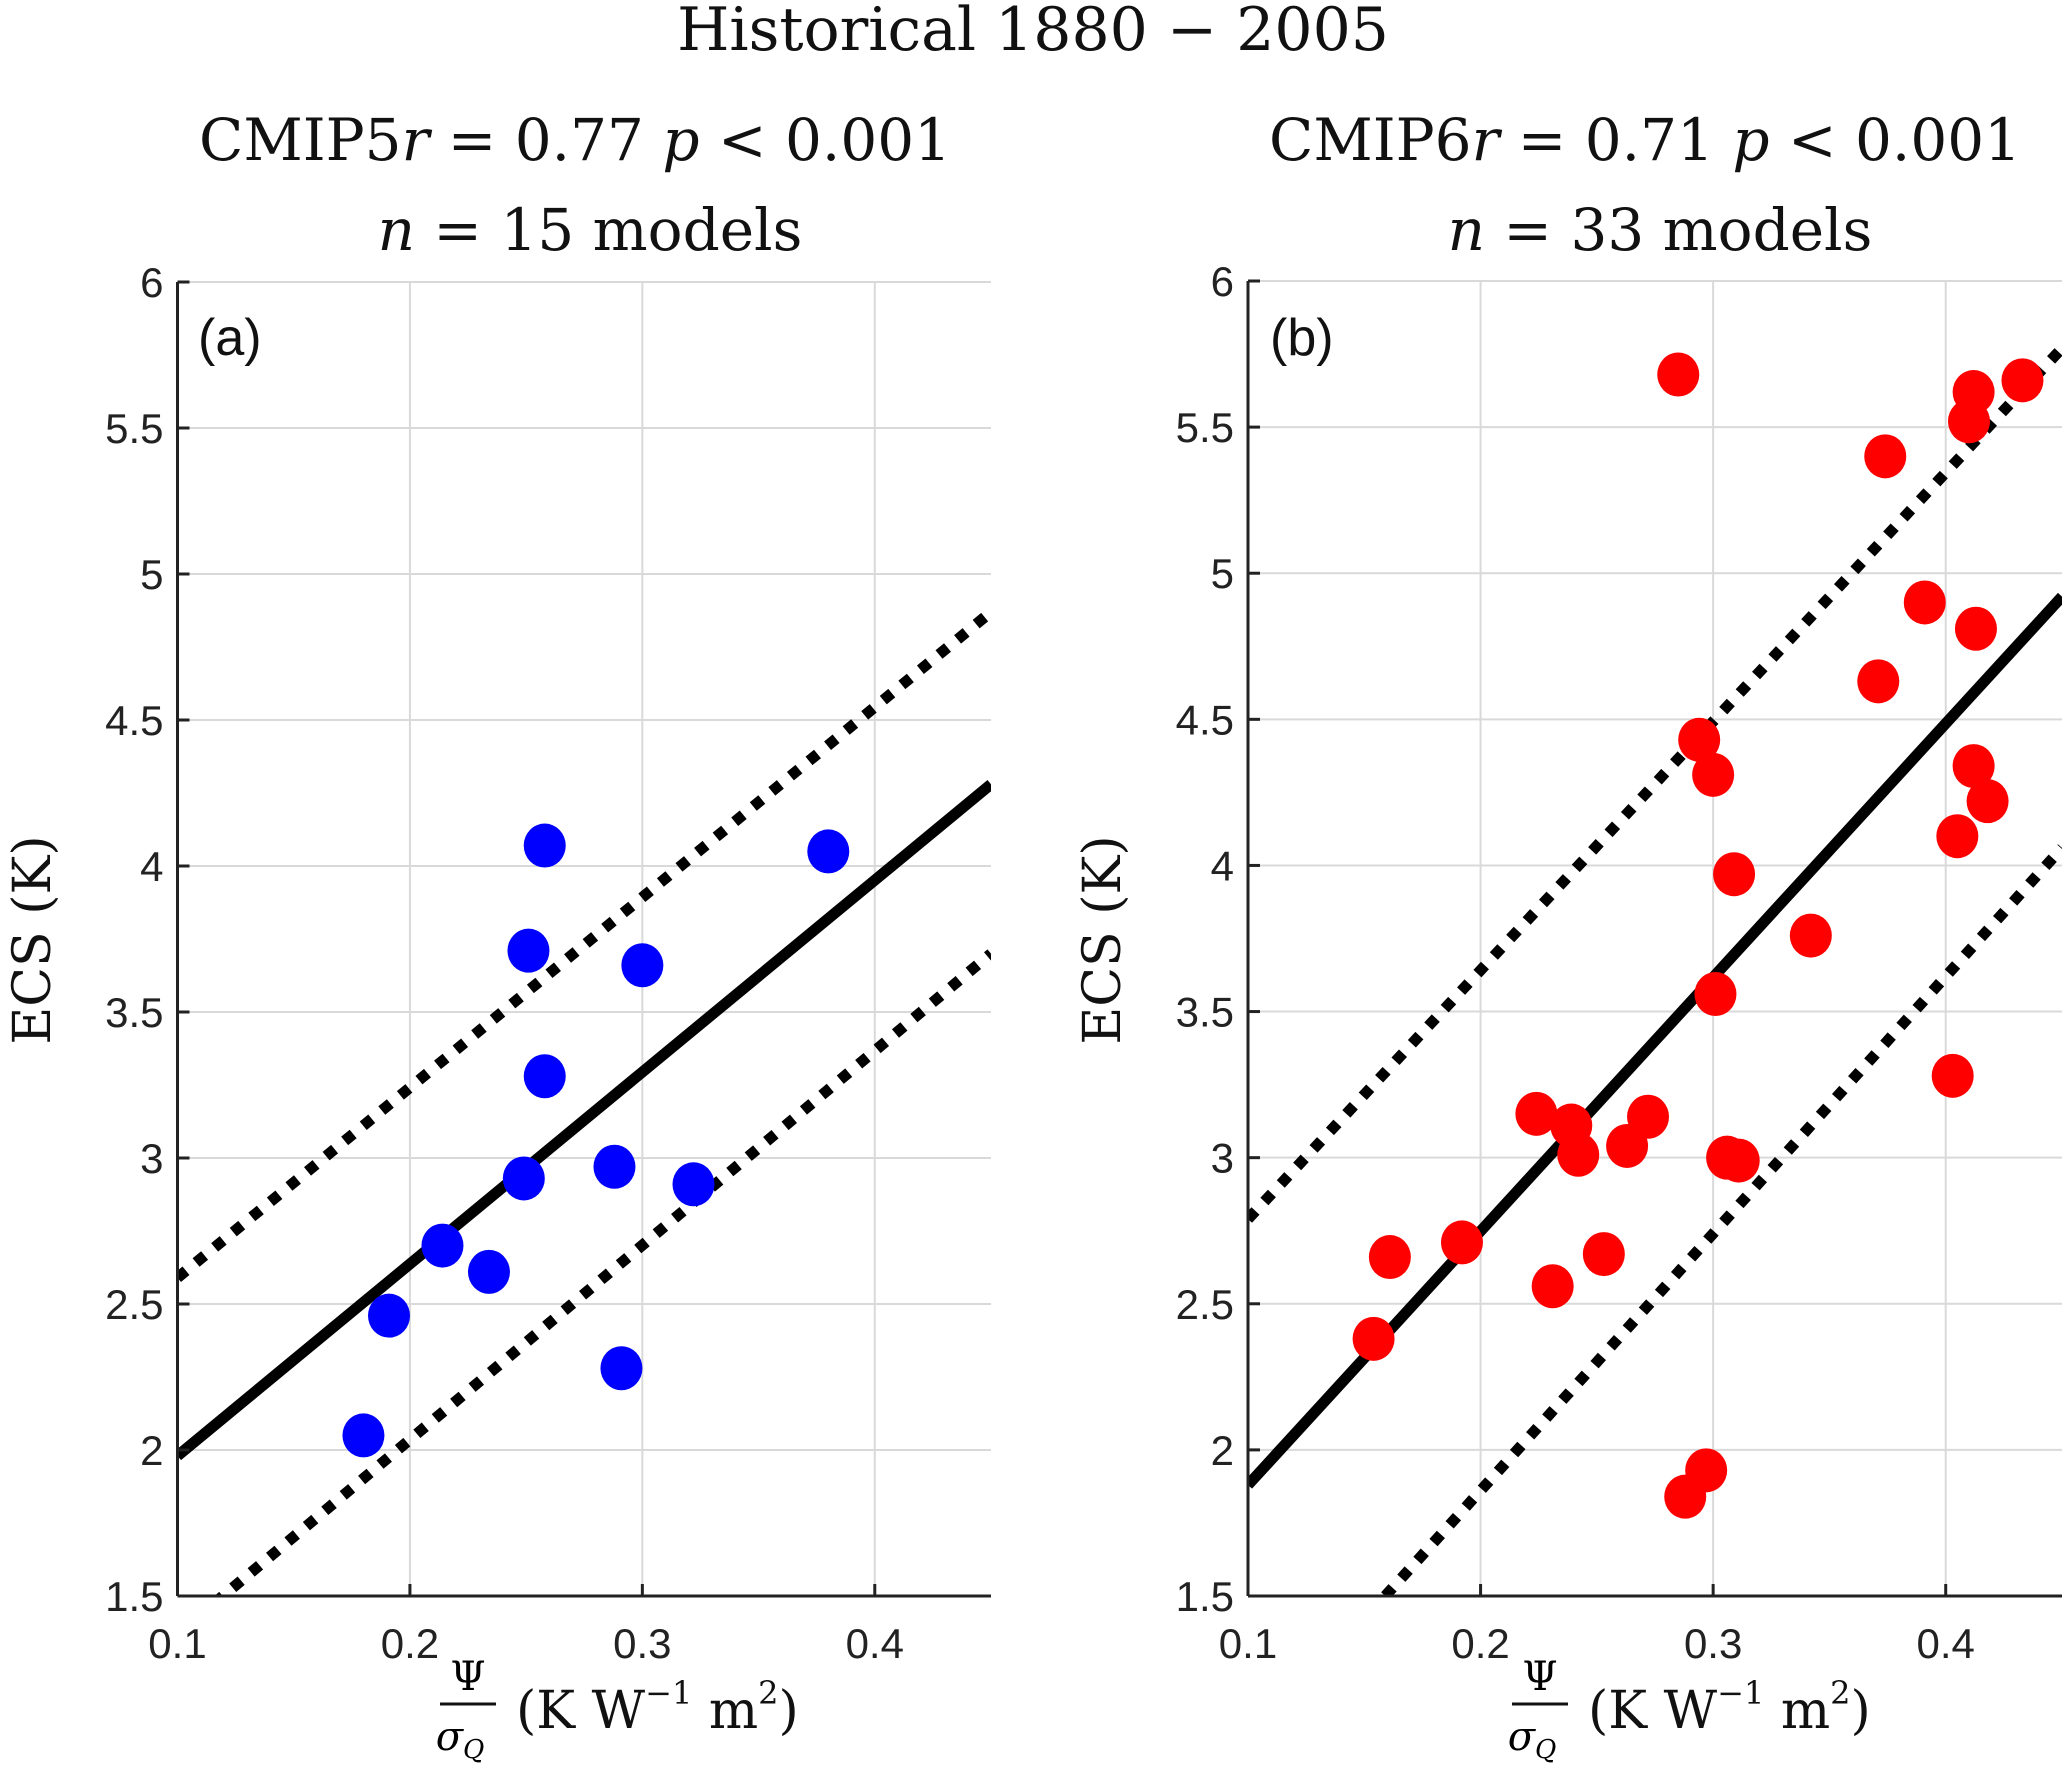 The width and height of the screenshot is (2067, 1779). What do you see at coordinates (596, 1140) in the screenshot?
I see `scatter-points` at bounding box center [596, 1140].